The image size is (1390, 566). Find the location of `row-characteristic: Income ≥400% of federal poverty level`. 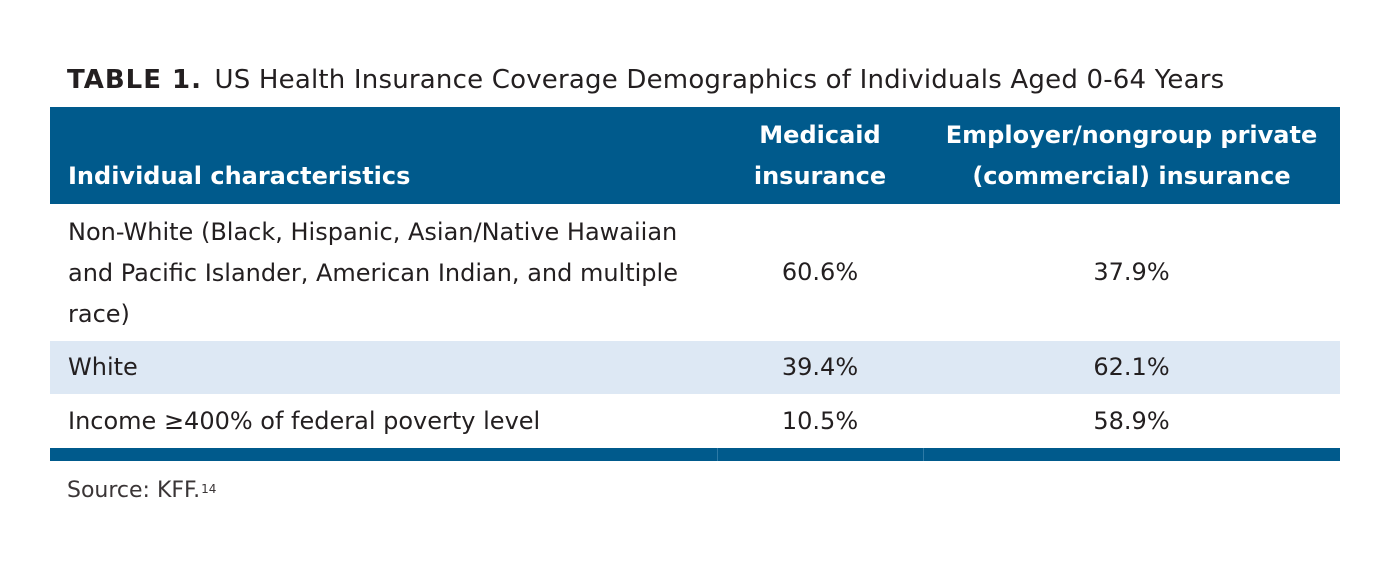

row-characteristic: Income ≥400% of federal poverty level is located at coordinates (304, 420).